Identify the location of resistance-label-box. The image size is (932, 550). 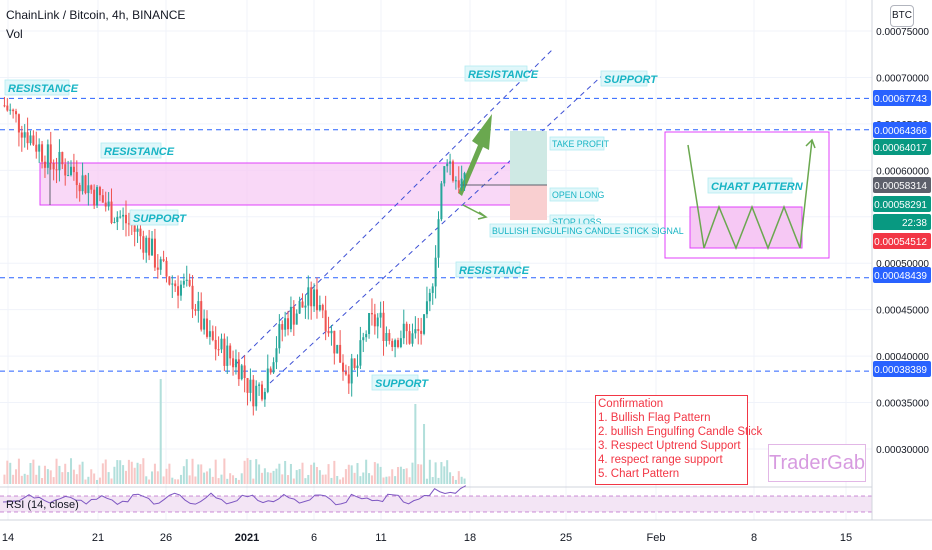
(131, 150).